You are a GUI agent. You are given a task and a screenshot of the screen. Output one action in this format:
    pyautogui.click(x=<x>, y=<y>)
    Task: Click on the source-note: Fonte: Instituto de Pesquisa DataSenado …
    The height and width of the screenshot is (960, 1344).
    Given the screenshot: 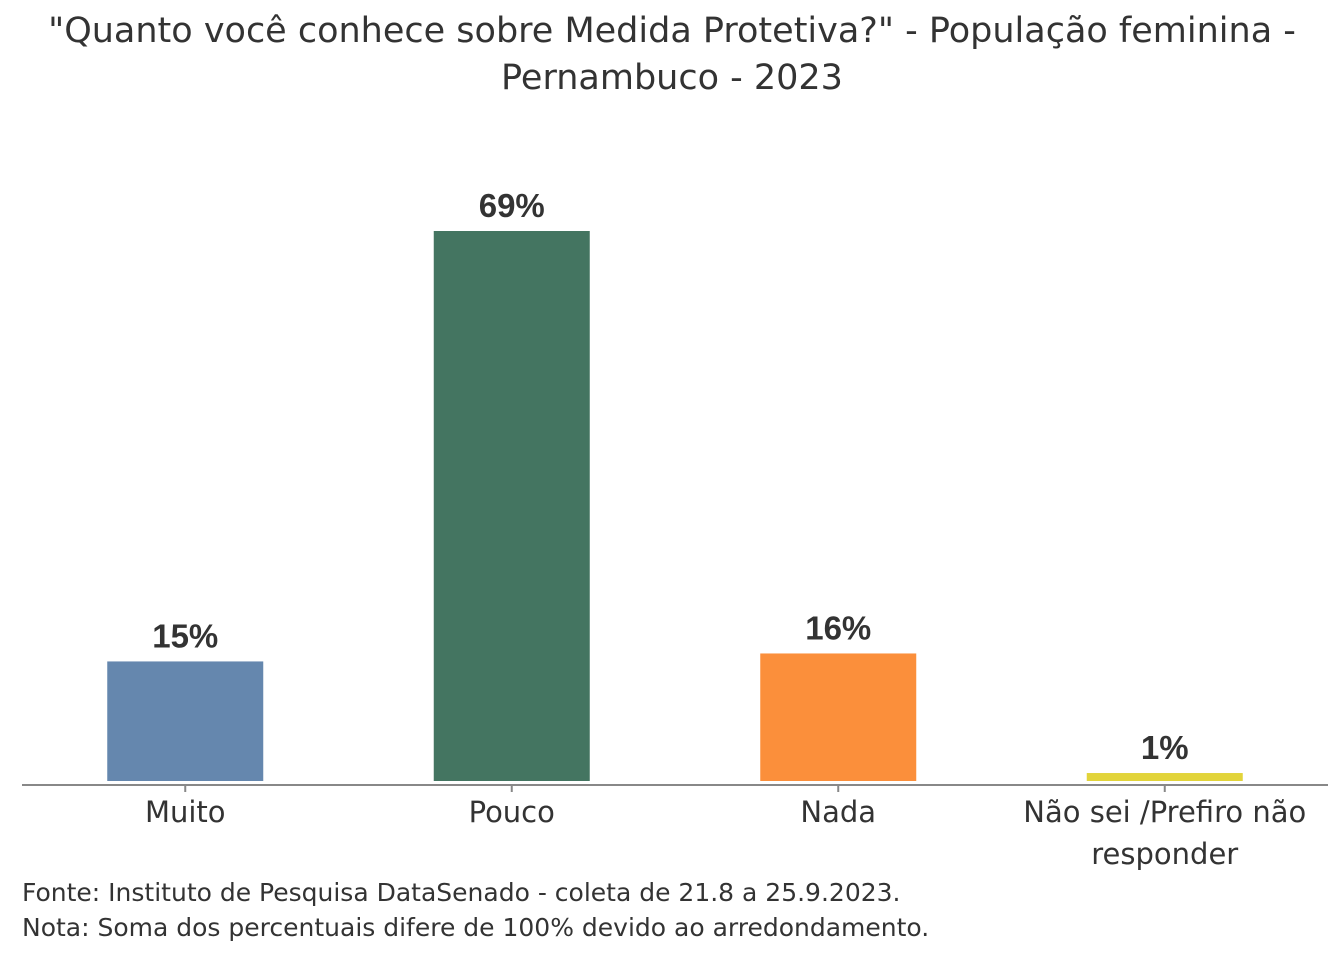 What is the action you would take?
    pyautogui.click(x=461, y=892)
    